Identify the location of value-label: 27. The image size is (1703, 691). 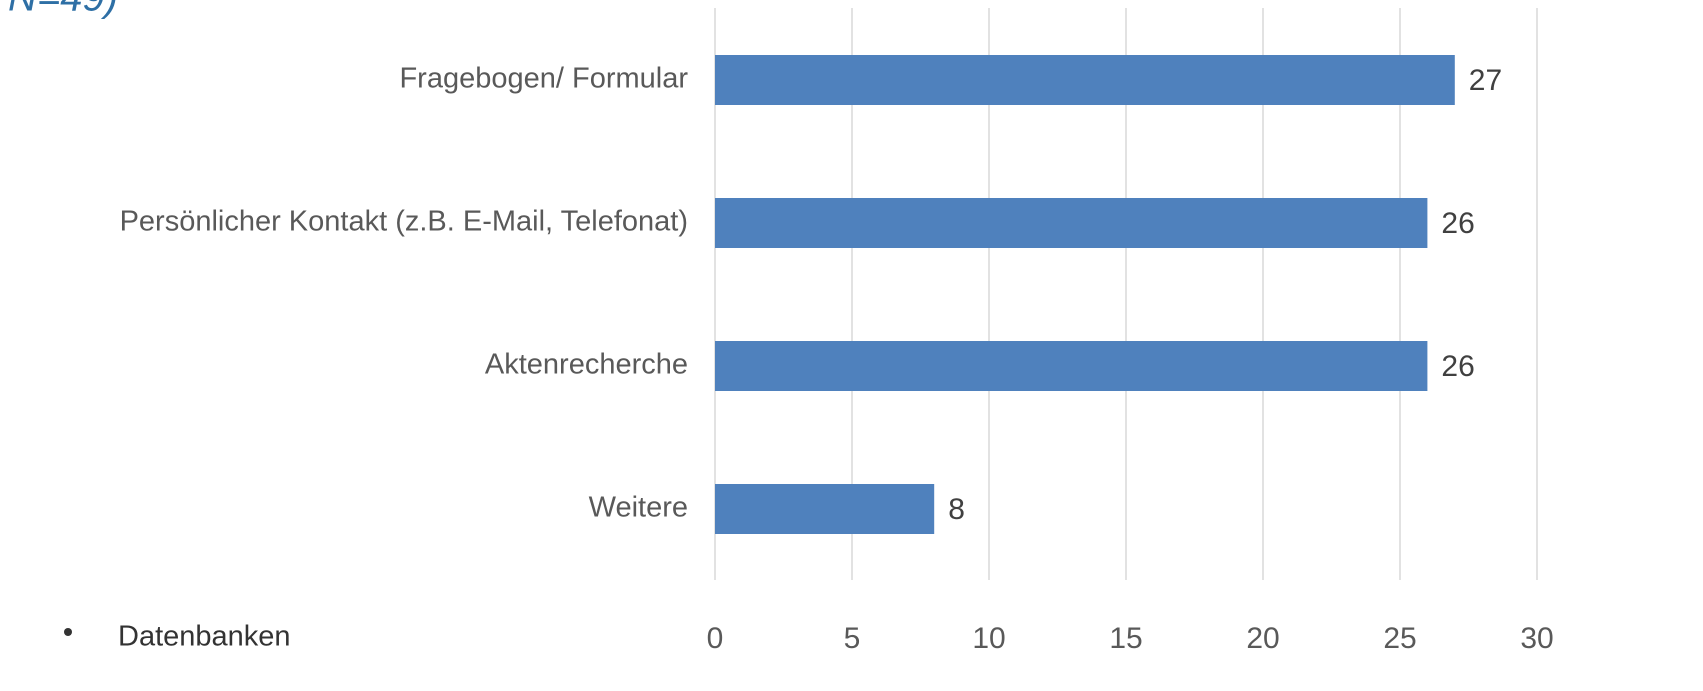
(1485, 80).